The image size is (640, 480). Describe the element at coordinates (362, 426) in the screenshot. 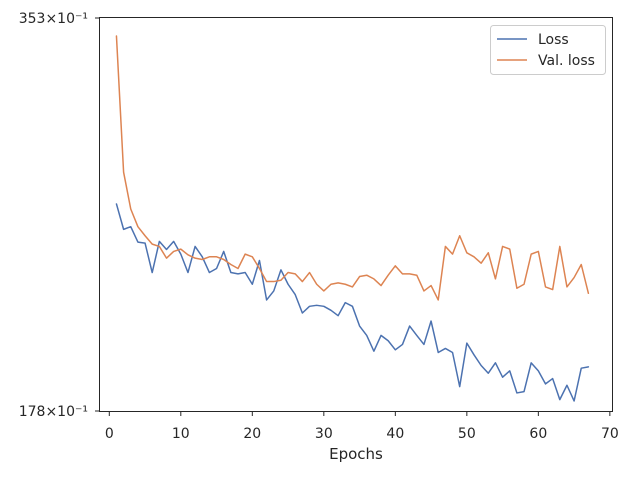

I see `x-axis-ticks: 0 10 20 30 40 50 60 70` at that location.